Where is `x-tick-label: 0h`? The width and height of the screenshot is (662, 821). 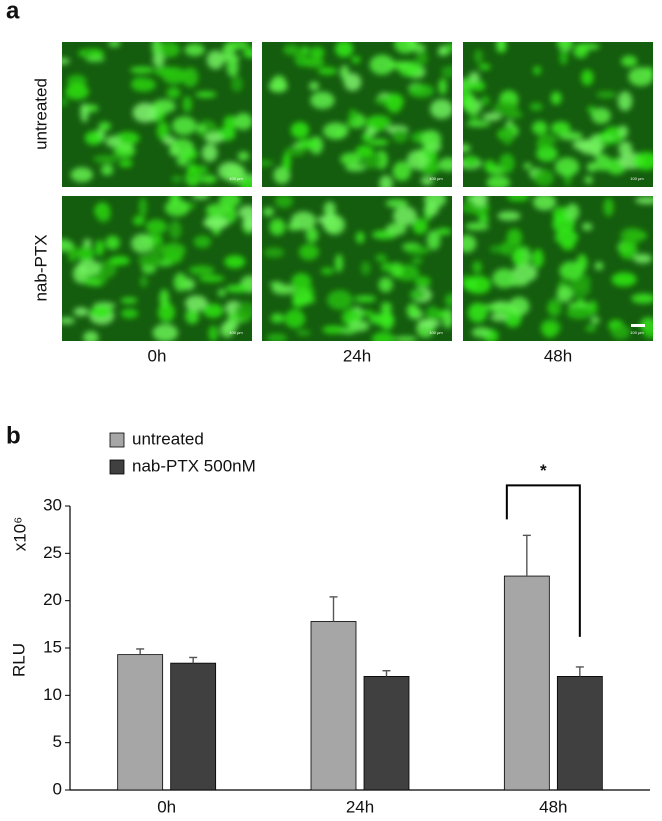
x-tick-label: 0h is located at coordinates (166, 806).